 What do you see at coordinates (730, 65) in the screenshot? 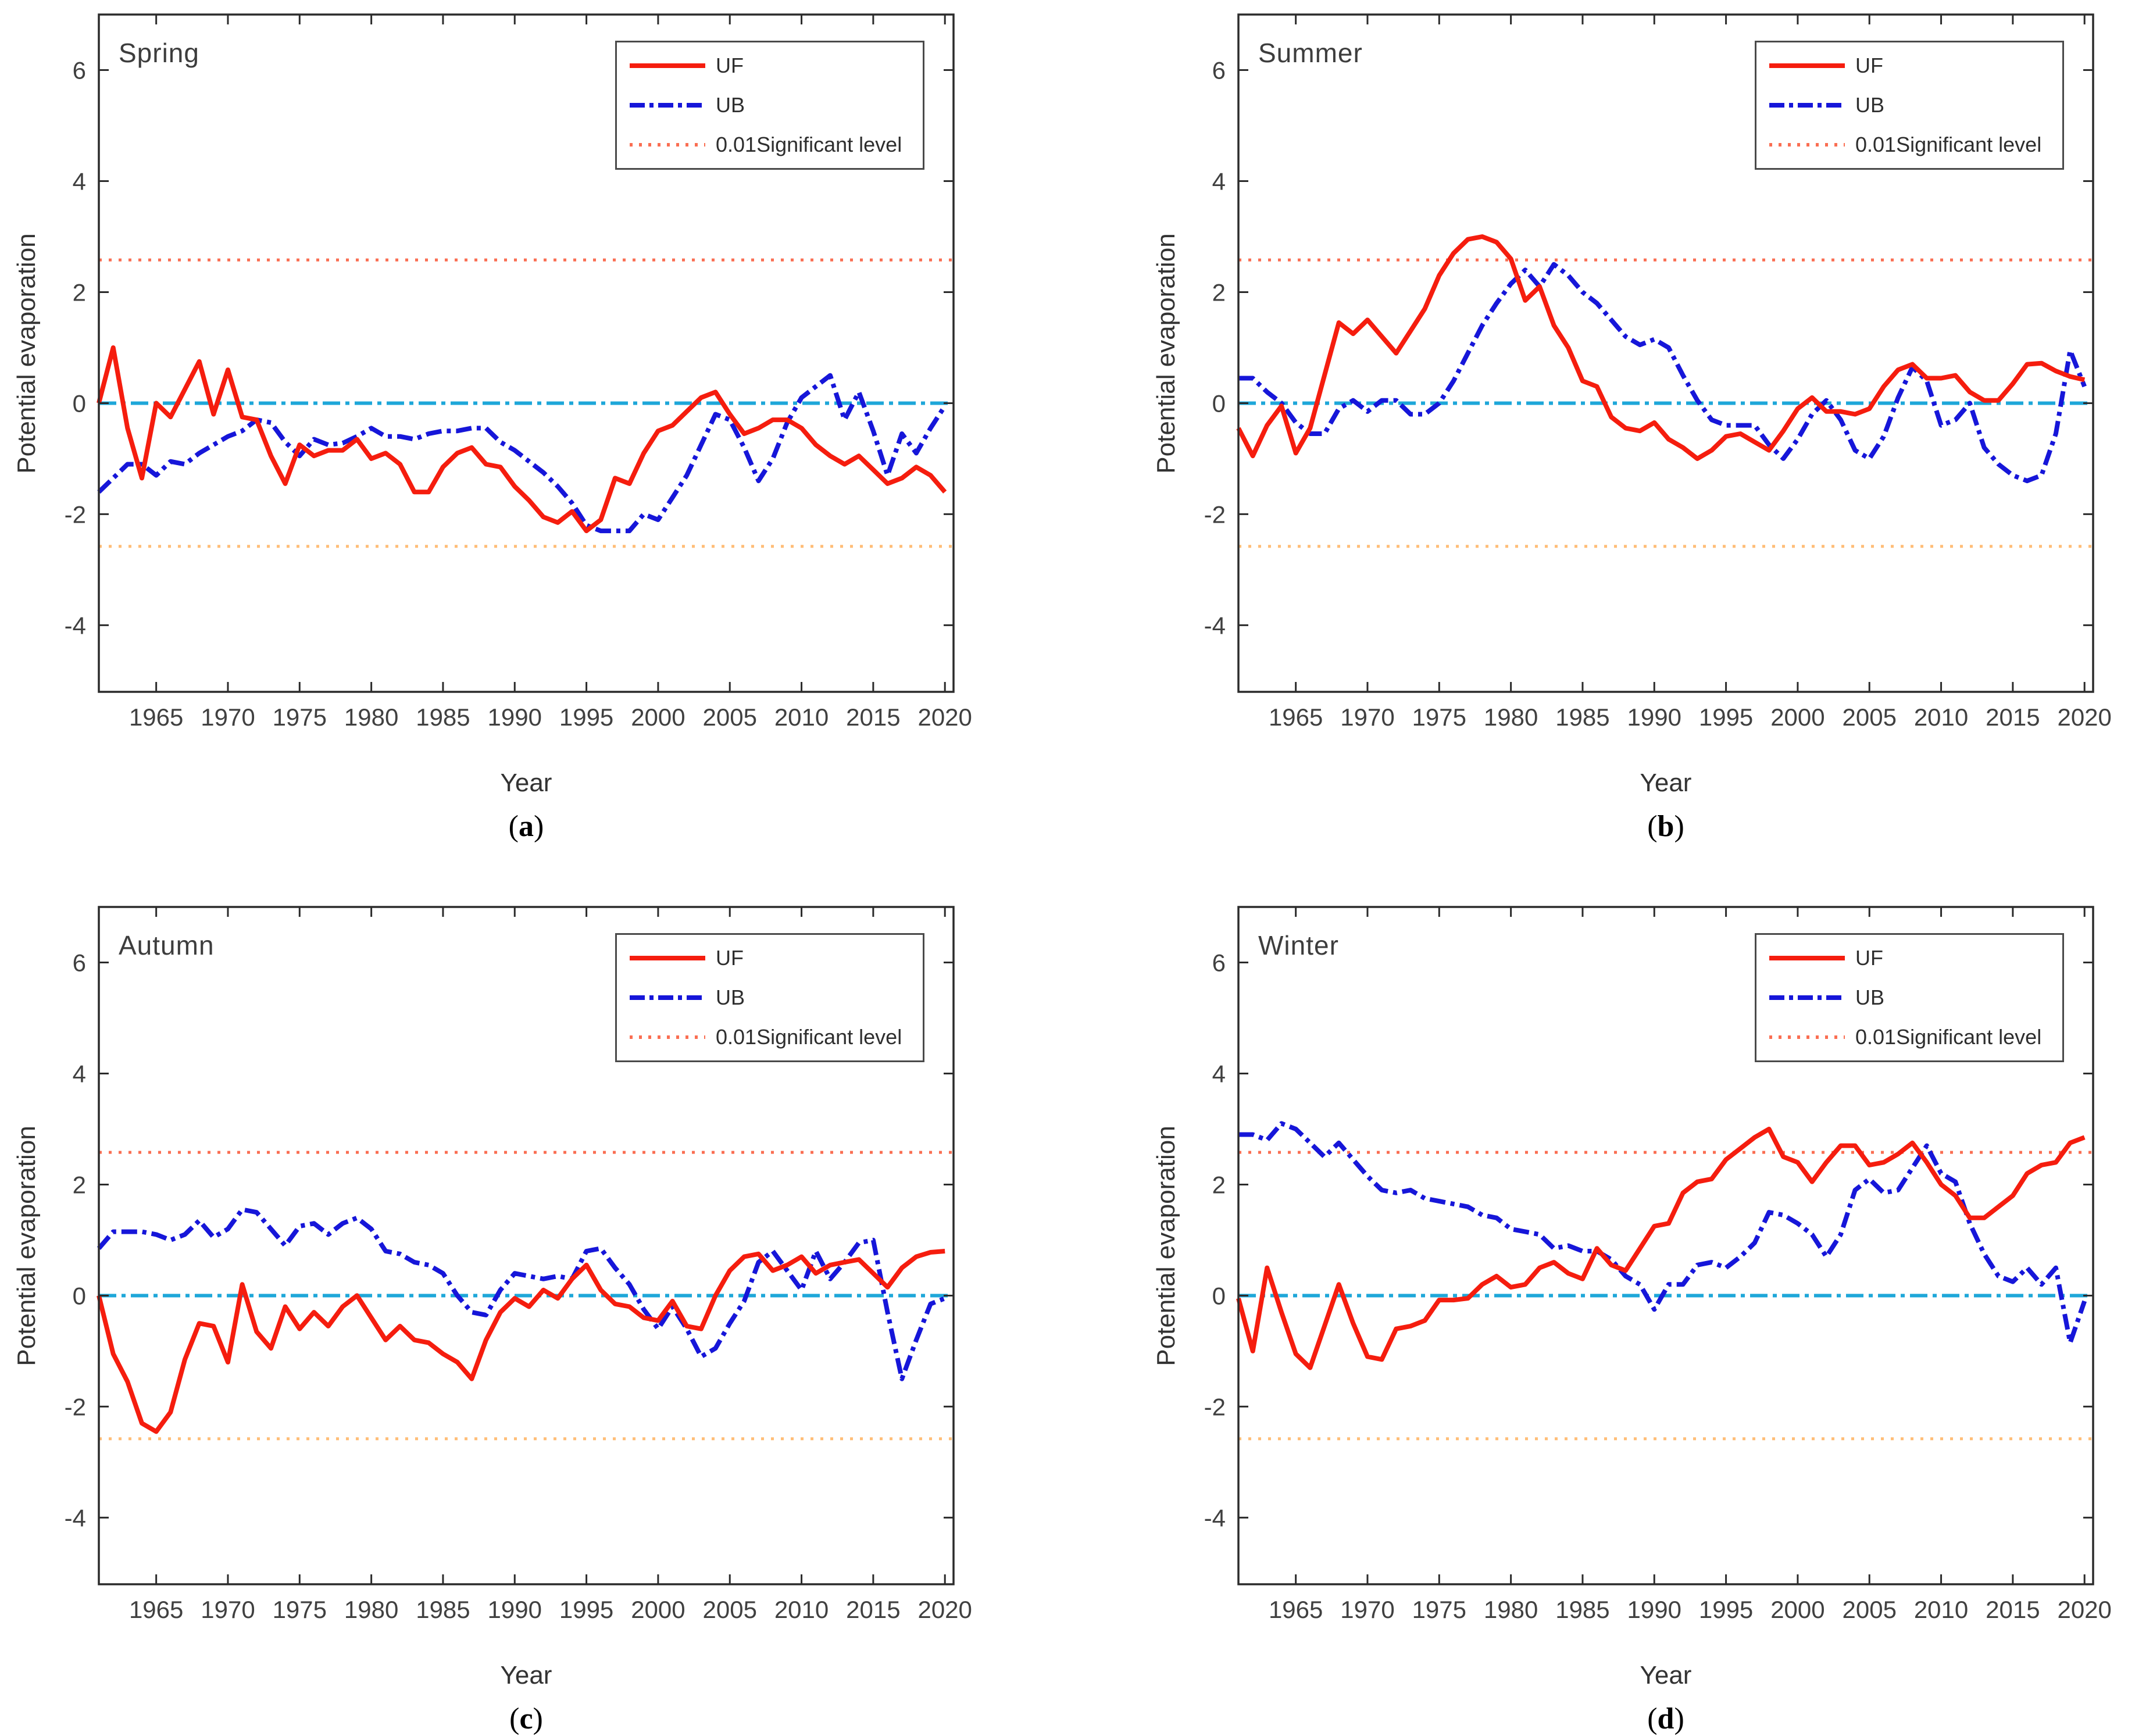
I see `legend-label: UF` at bounding box center [730, 65].